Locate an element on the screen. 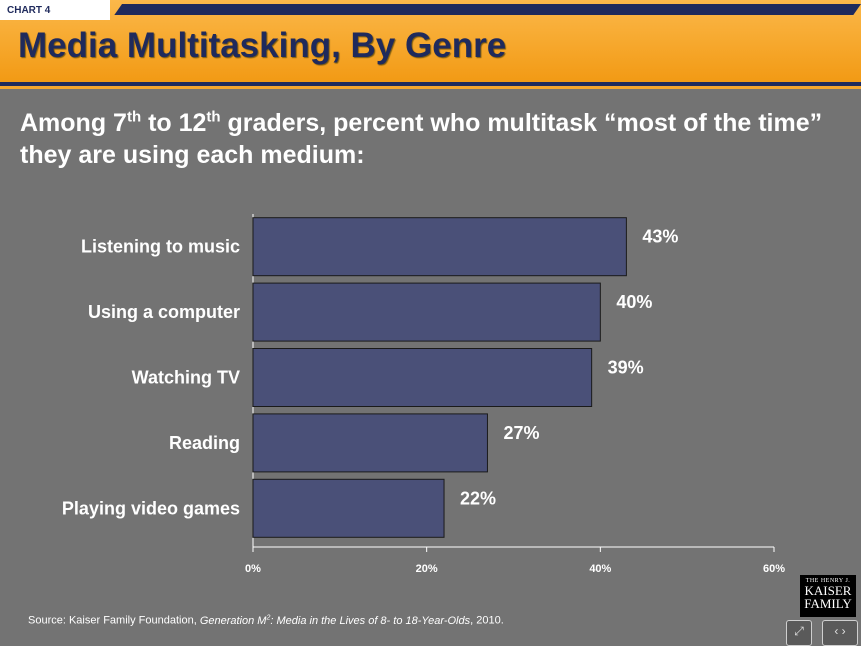 The width and height of the screenshot is (861, 646). category-label: Listening to music is located at coordinates (160, 247).